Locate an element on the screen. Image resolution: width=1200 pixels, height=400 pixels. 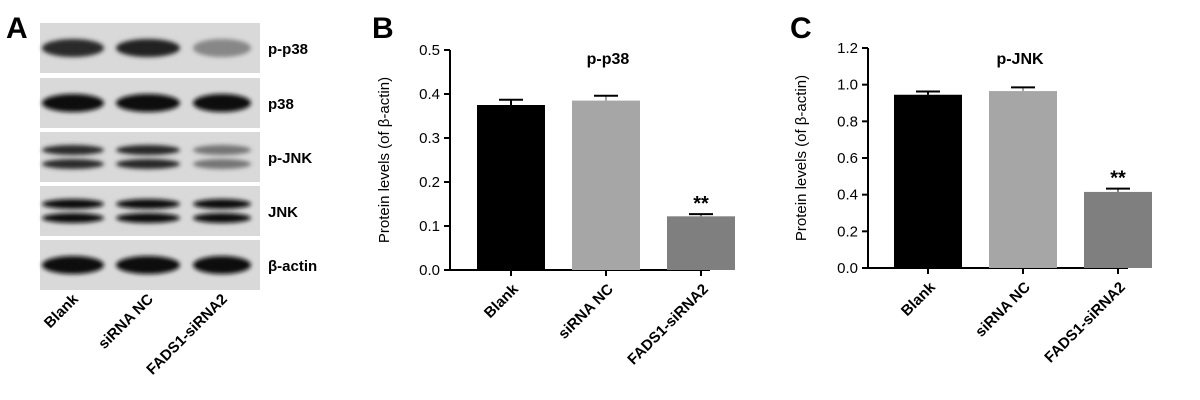
blot-row-label: JNK is located at coordinates (283, 212).